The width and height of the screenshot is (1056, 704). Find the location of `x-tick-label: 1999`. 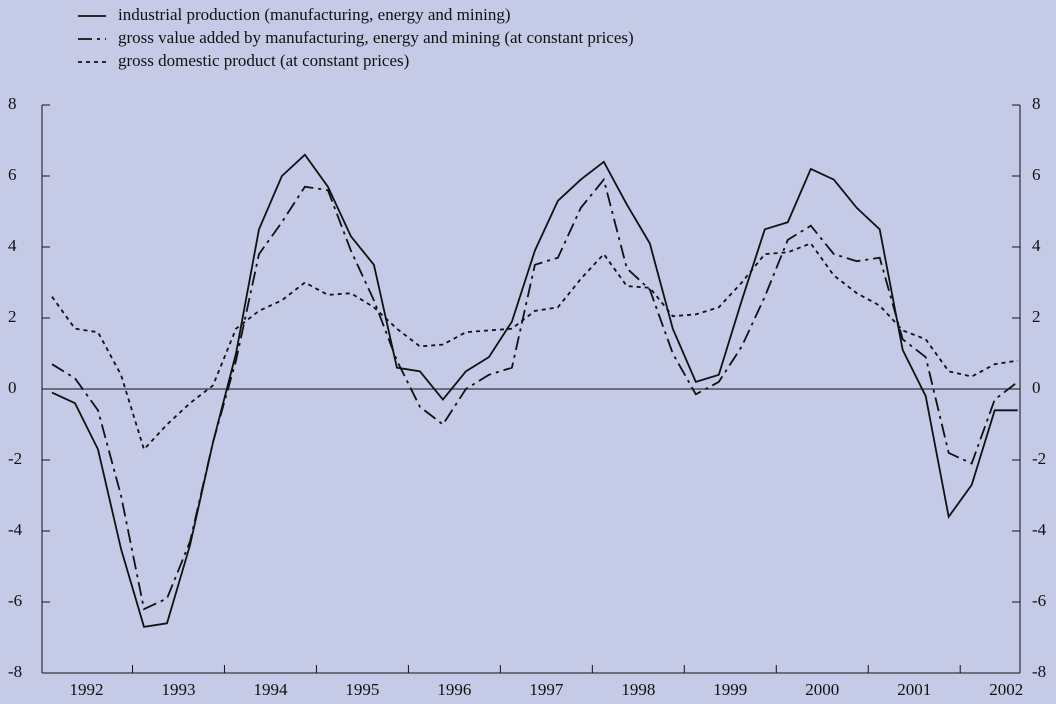

x-tick-label: 1999 is located at coordinates (730, 689).